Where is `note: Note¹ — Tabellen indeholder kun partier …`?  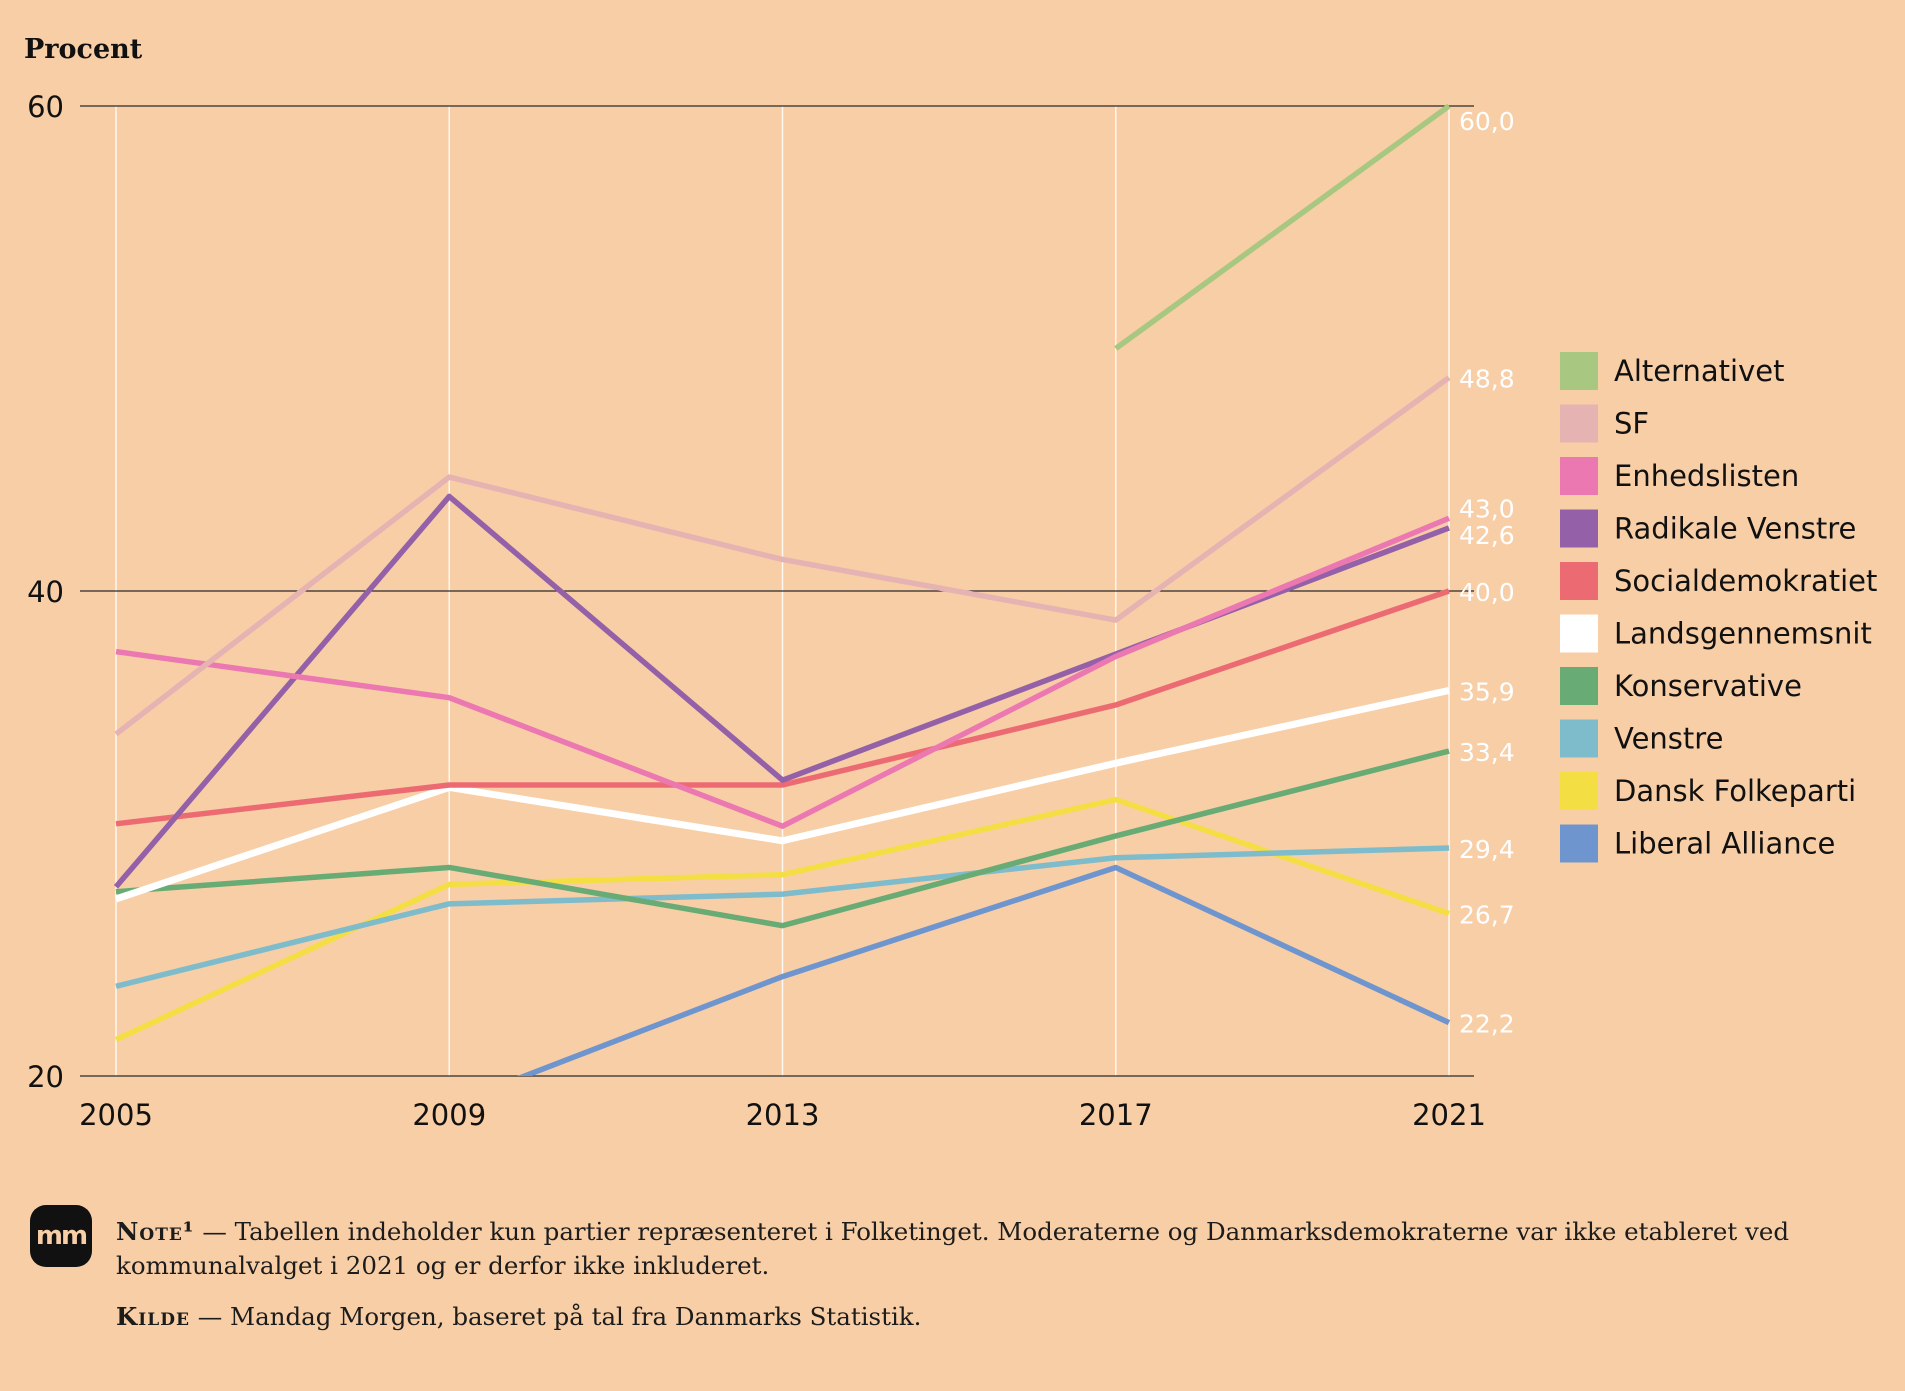
note: Note¹ — Tabellen indeholder kun partier … is located at coordinates (996, 1249).